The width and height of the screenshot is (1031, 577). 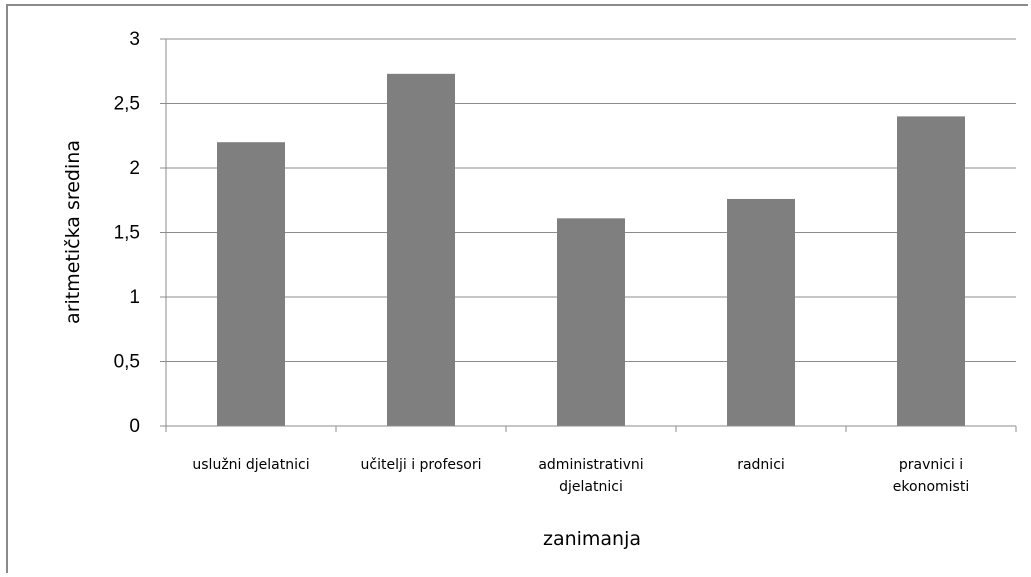 I want to click on y-tick-label: 0,5, so click(x=127, y=362).